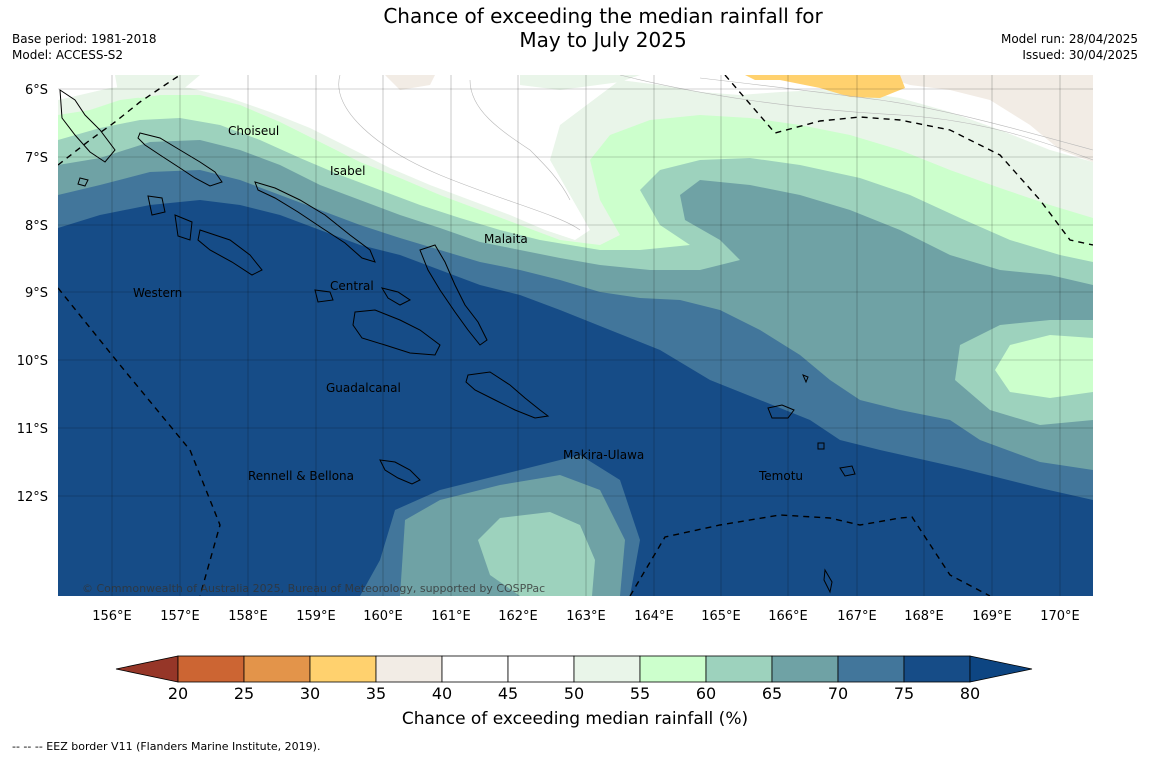 The image size is (1150, 758). Describe the element at coordinates (453, 295) in the screenshot. I see `malaita-island` at that location.